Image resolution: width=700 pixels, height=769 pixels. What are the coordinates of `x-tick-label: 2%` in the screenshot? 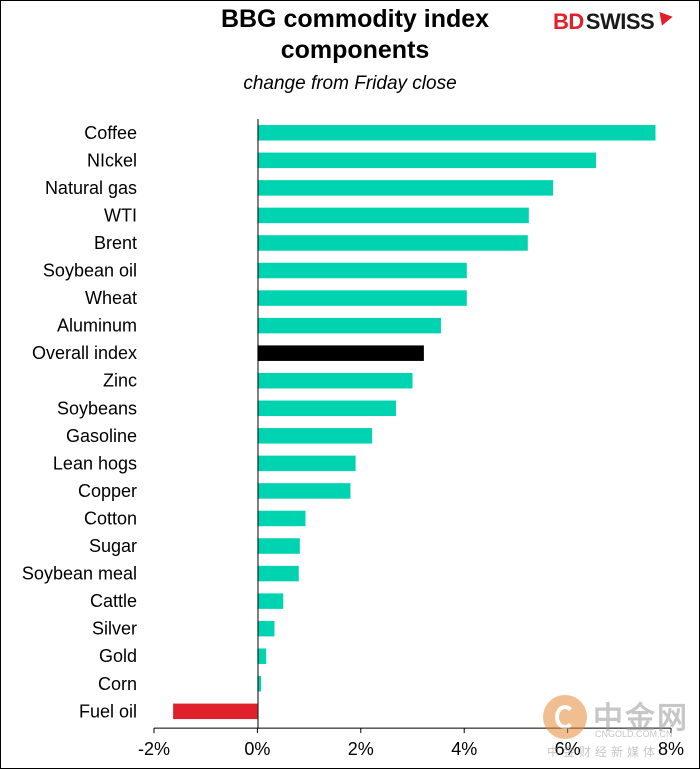 It's located at (361, 749).